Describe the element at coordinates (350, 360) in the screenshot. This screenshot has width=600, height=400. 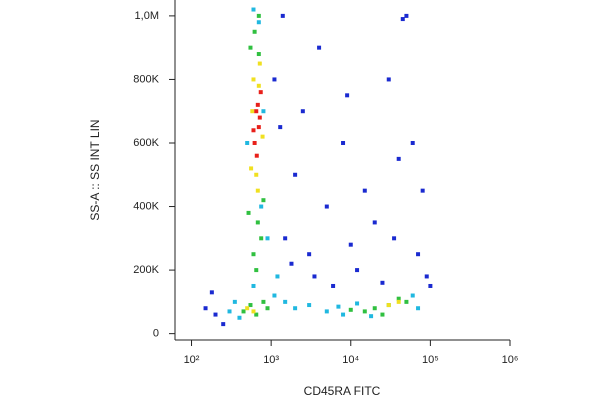
I see `x-tick-label: 10⁴` at that location.